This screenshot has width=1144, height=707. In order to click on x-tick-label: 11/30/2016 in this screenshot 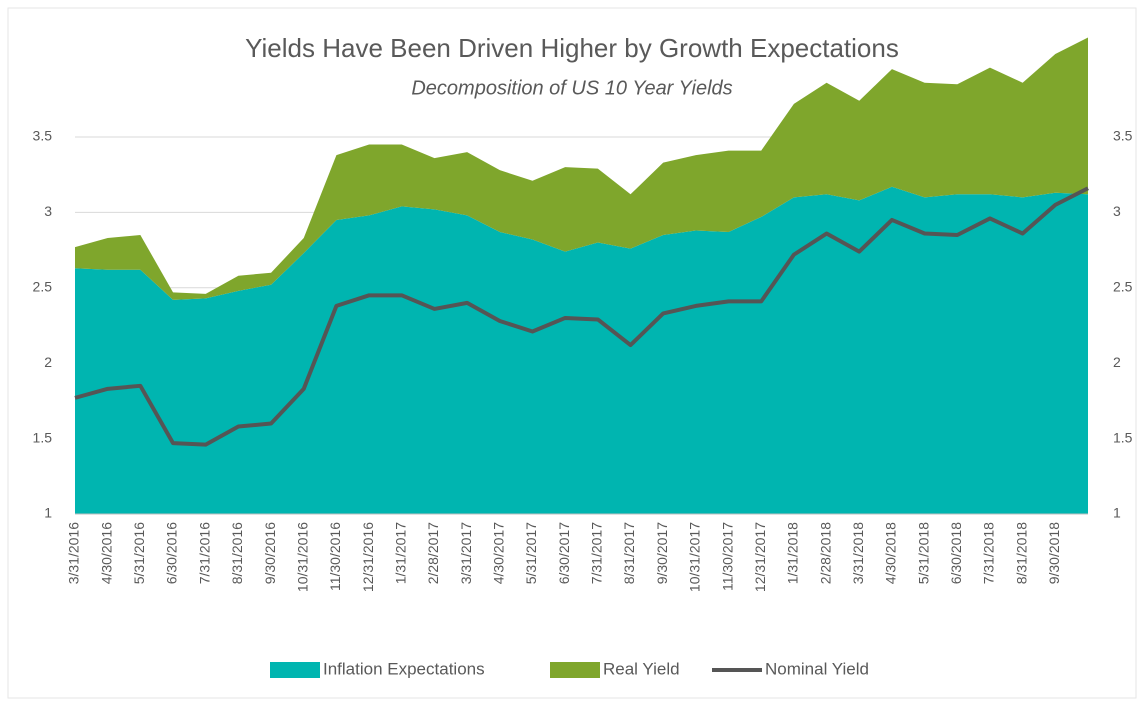, I will do `click(335, 556)`.